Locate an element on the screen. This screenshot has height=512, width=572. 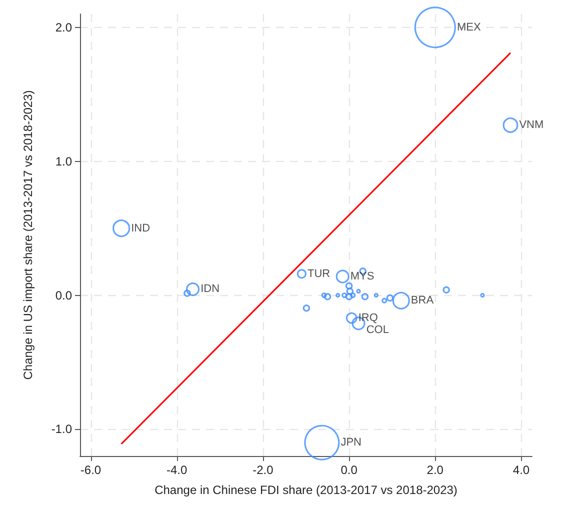
data-label: TUR is located at coordinates (318, 274).